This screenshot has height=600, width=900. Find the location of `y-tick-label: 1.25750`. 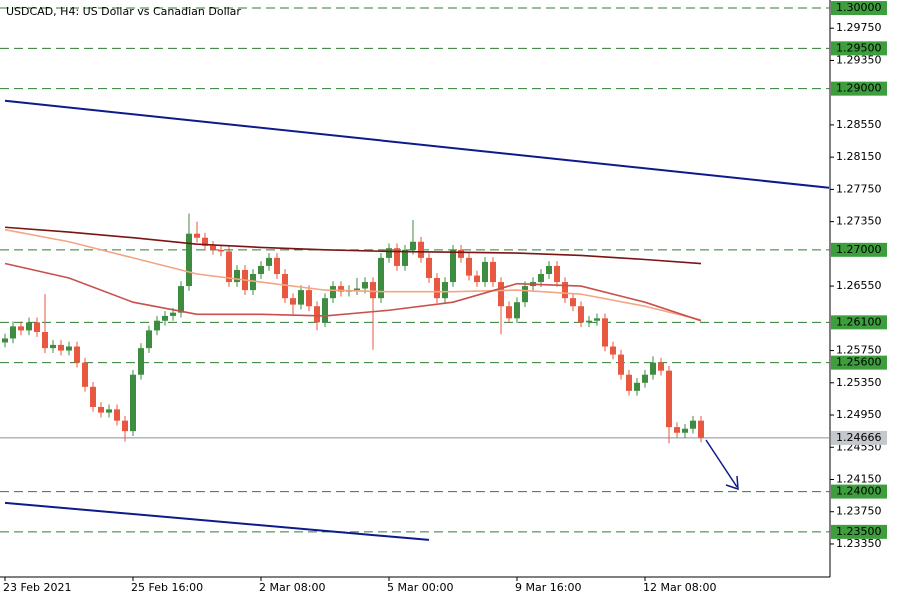

y-tick-label: 1.25750 is located at coordinates (859, 350).